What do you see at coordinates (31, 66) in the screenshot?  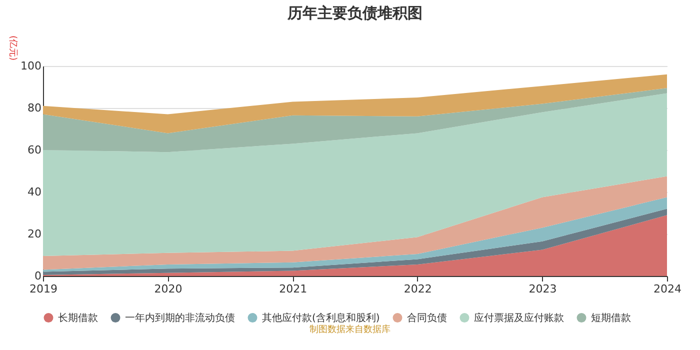 I see `y-tick-label: 100` at bounding box center [31, 66].